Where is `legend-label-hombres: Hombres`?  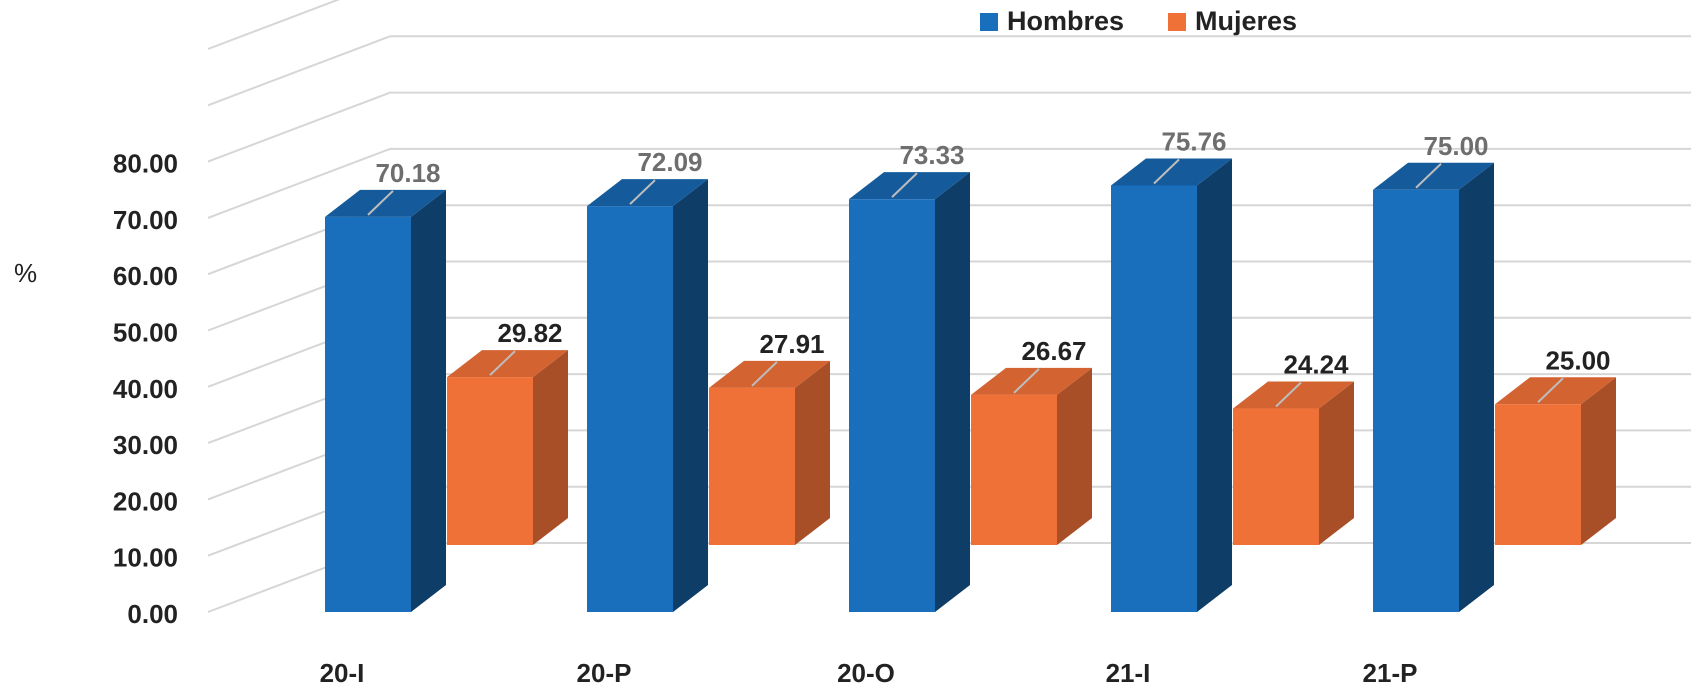
legend-label-hombres: Hombres is located at coordinates (1066, 21).